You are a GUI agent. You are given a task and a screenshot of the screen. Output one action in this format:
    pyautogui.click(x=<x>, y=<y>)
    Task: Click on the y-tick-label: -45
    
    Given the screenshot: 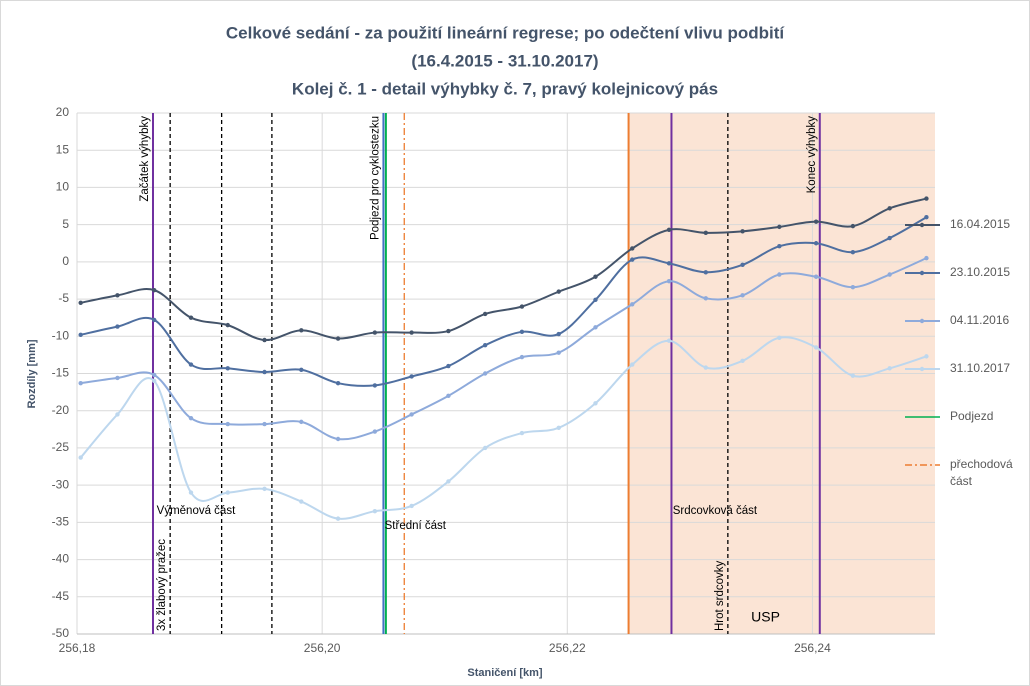 What is the action you would take?
    pyautogui.click(x=61, y=596)
    